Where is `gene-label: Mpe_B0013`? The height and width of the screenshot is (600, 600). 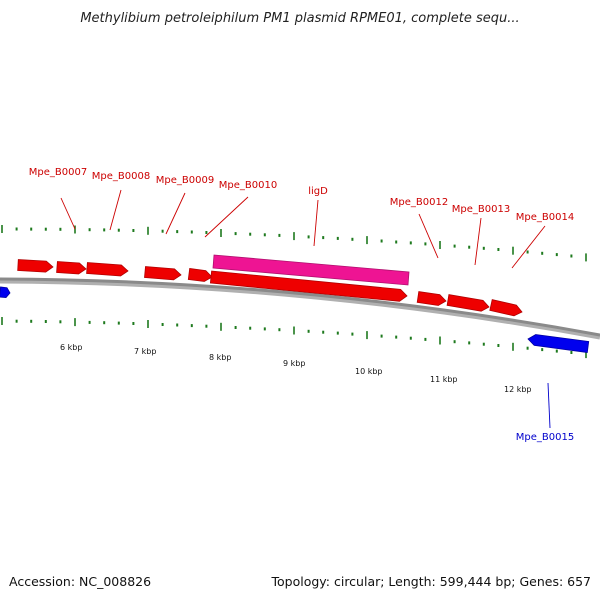
gene-label: Mpe_B0013 is located at coordinates (481, 209).